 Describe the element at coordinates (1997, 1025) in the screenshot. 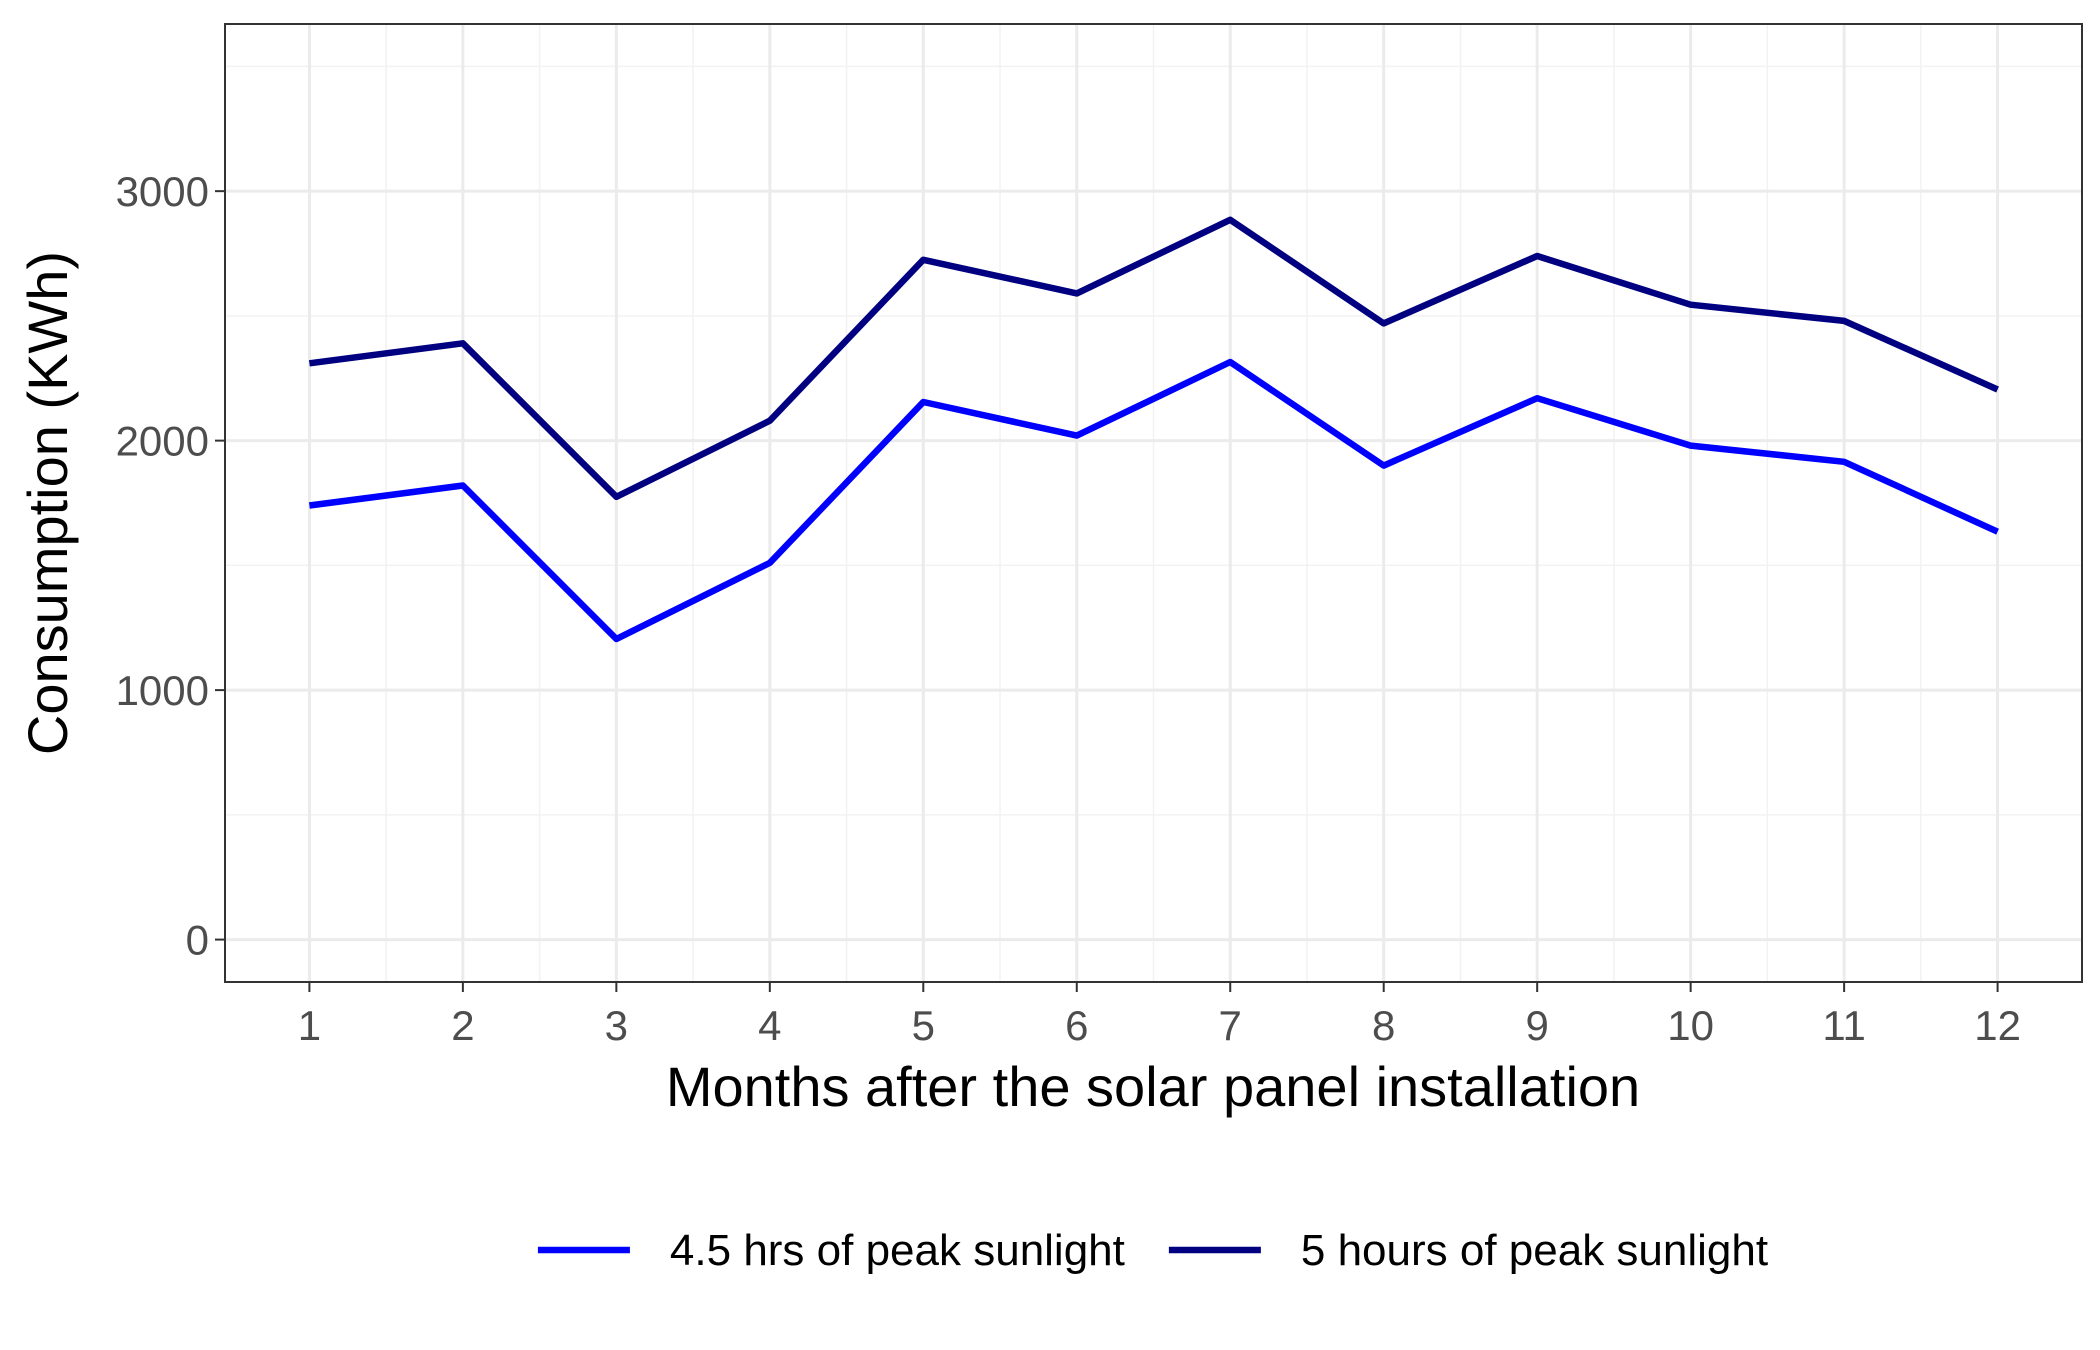

I see `x-tick-label: 12` at that location.